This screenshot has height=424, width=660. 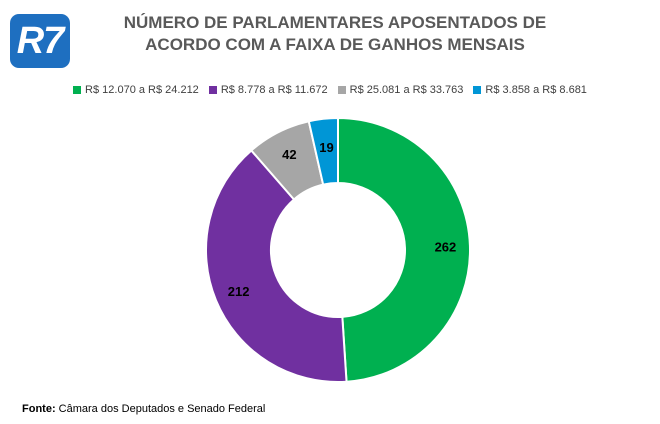 What do you see at coordinates (289, 154) in the screenshot?
I see `data-label-3: 42` at bounding box center [289, 154].